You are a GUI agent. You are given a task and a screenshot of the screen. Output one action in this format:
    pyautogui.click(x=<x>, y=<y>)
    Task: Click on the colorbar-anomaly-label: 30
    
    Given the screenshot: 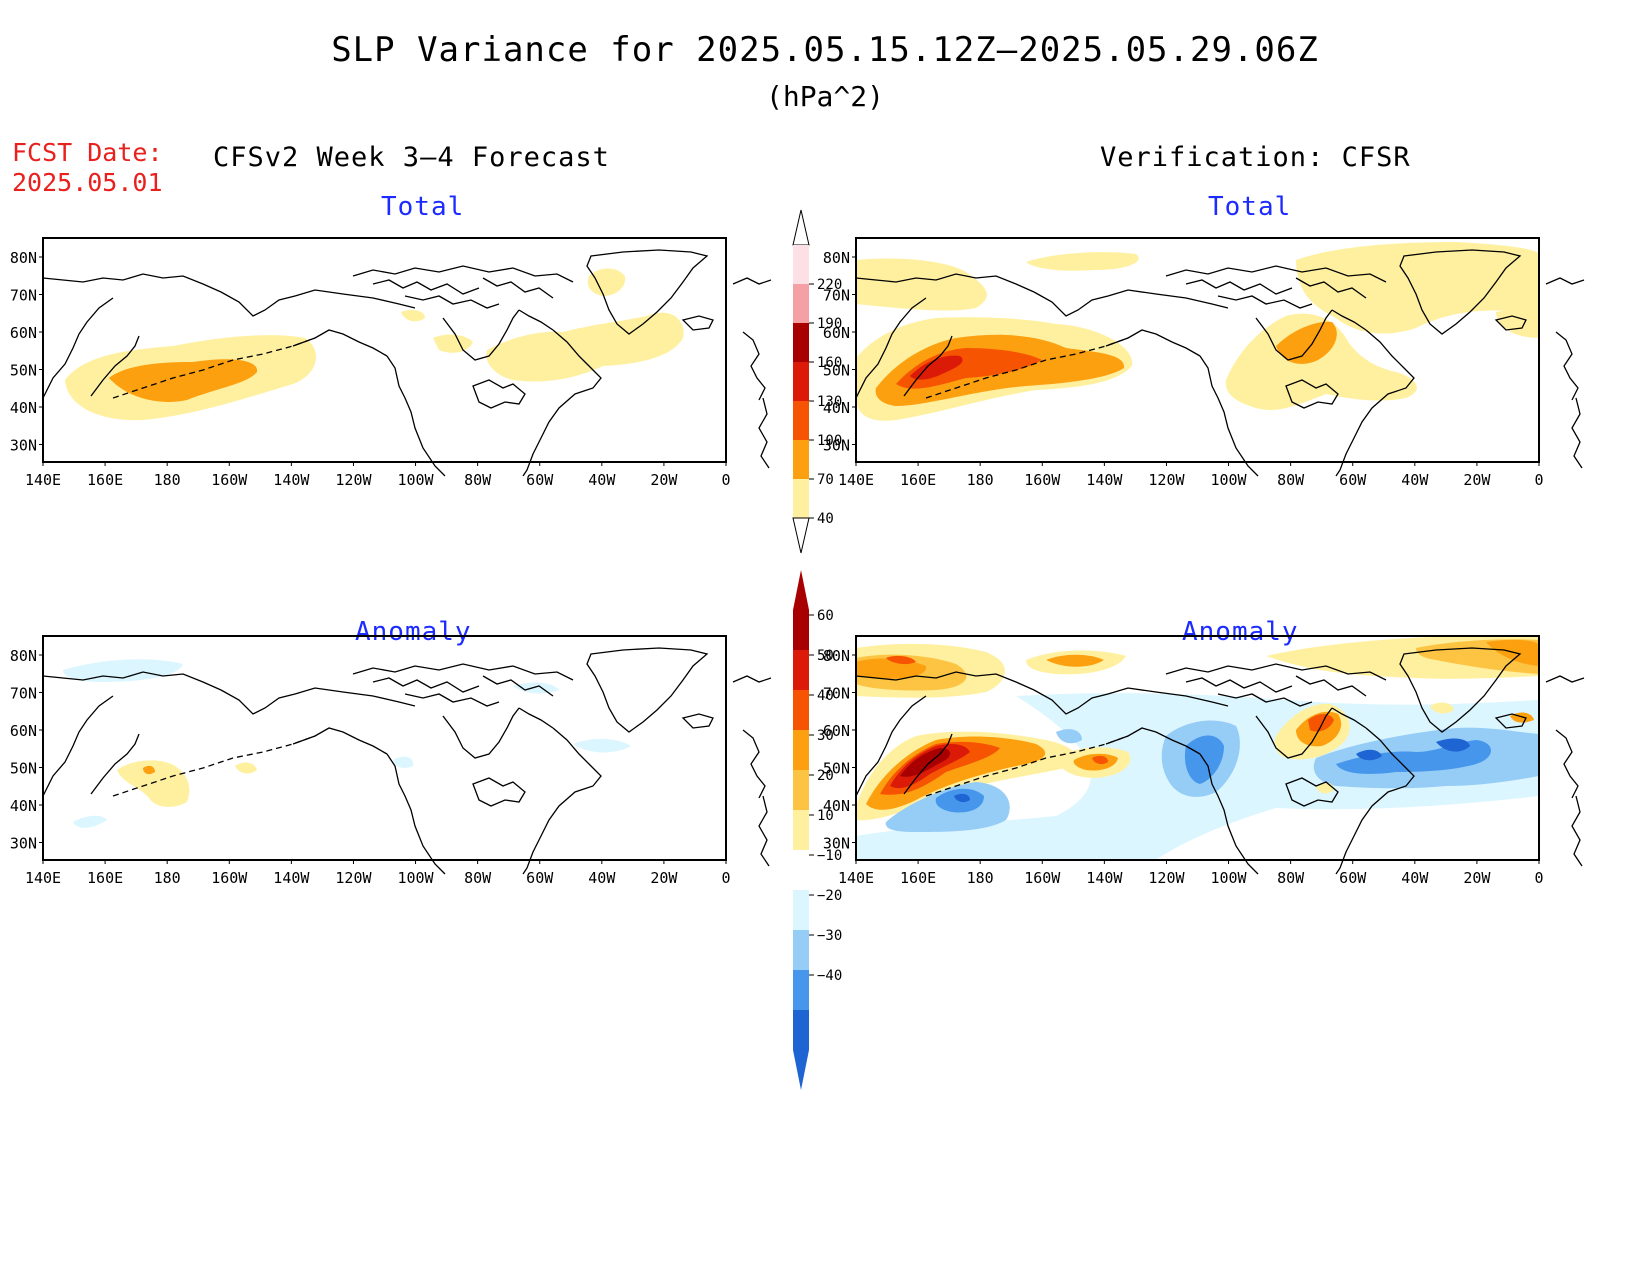 What is the action you would take?
    pyautogui.click(x=825, y=736)
    